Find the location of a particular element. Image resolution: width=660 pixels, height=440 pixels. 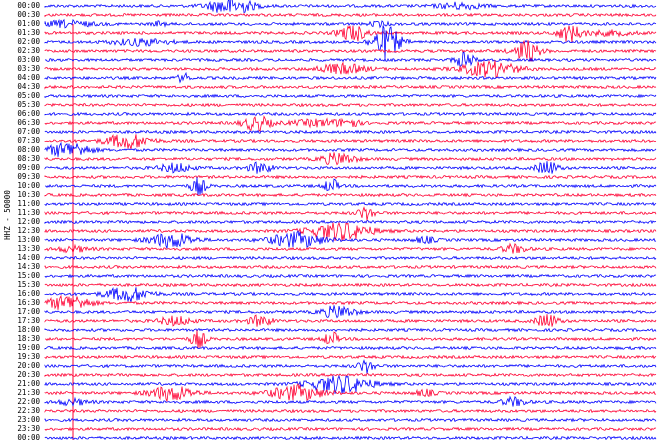

row-time-label: 06:30 is located at coordinates (28, 122).